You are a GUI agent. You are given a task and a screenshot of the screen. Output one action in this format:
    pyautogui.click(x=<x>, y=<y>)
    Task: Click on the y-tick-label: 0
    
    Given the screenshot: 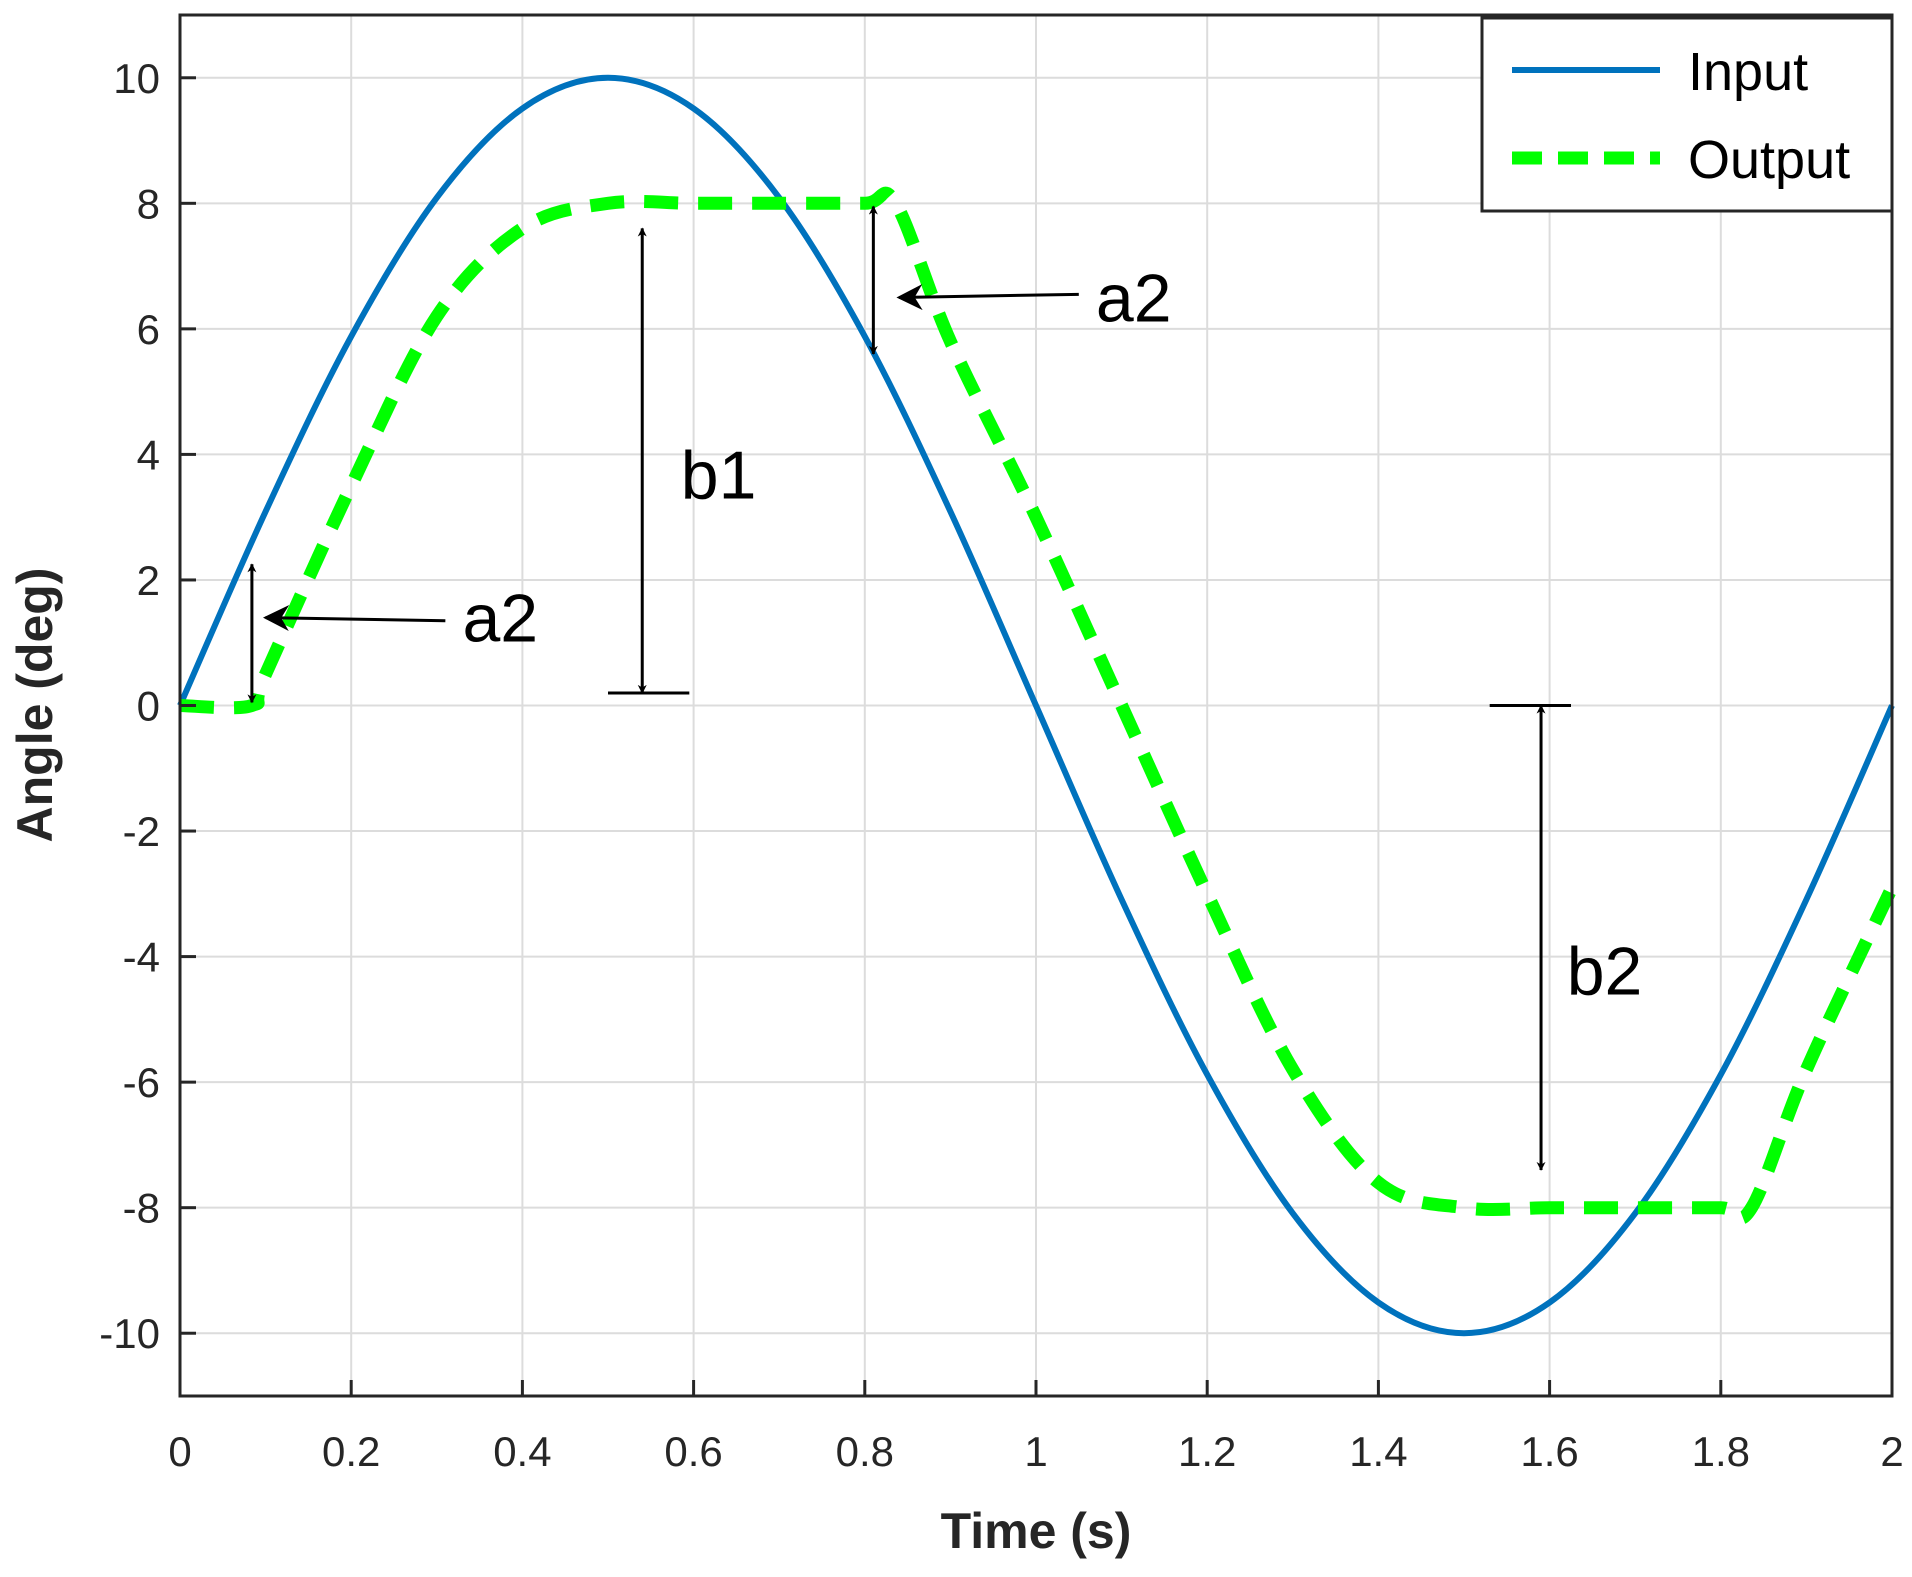 What is the action you would take?
    pyautogui.click(x=148, y=706)
    